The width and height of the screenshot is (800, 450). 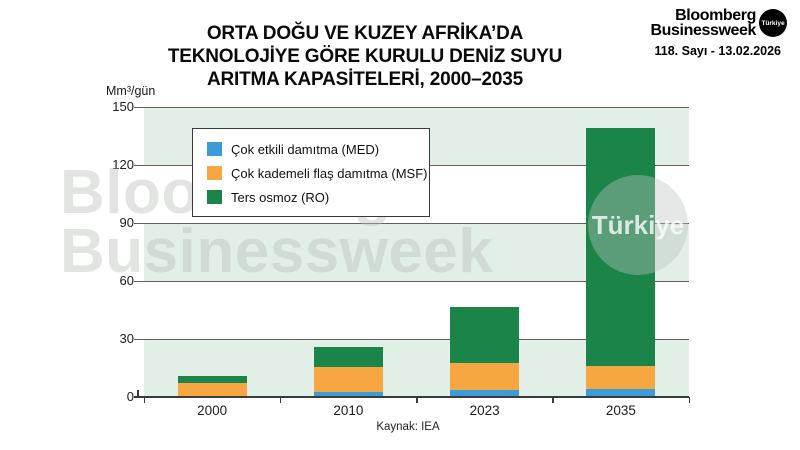 I want to click on legend-item: Ters osmoz (RO), so click(x=318, y=197).